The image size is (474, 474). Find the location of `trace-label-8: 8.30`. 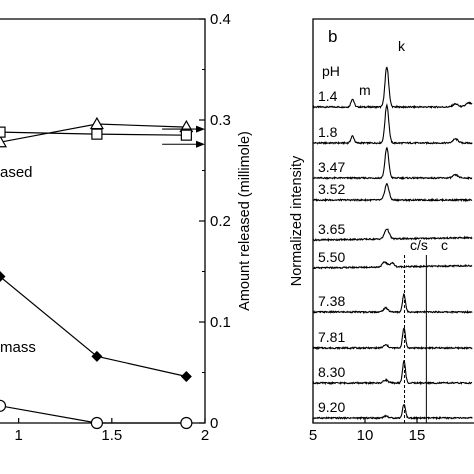

trace-label-8: 8.30 is located at coordinates (331, 372).